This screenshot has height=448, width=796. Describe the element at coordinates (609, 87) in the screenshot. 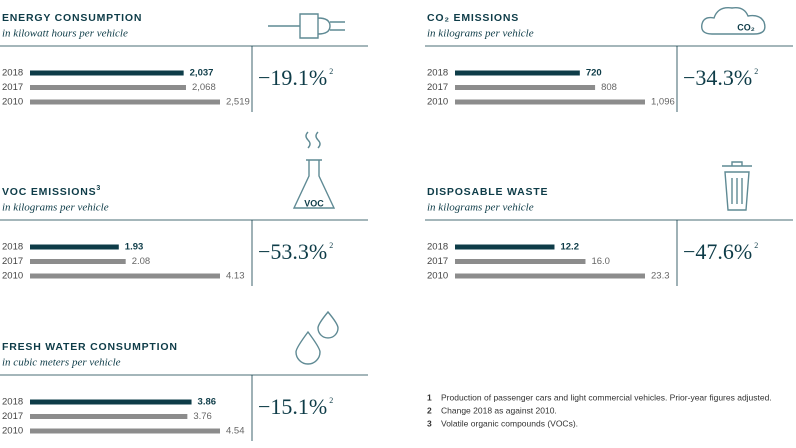

I see `value-label: 808` at that location.